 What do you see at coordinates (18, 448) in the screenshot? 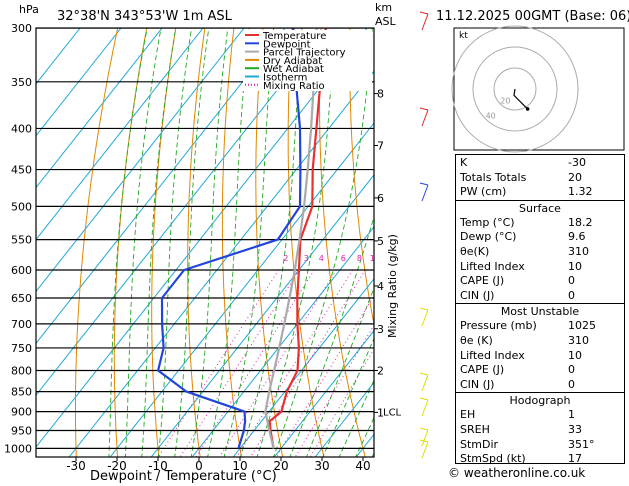
I see `pressure-tick-label: 1000` at bounding box center [18, 448].